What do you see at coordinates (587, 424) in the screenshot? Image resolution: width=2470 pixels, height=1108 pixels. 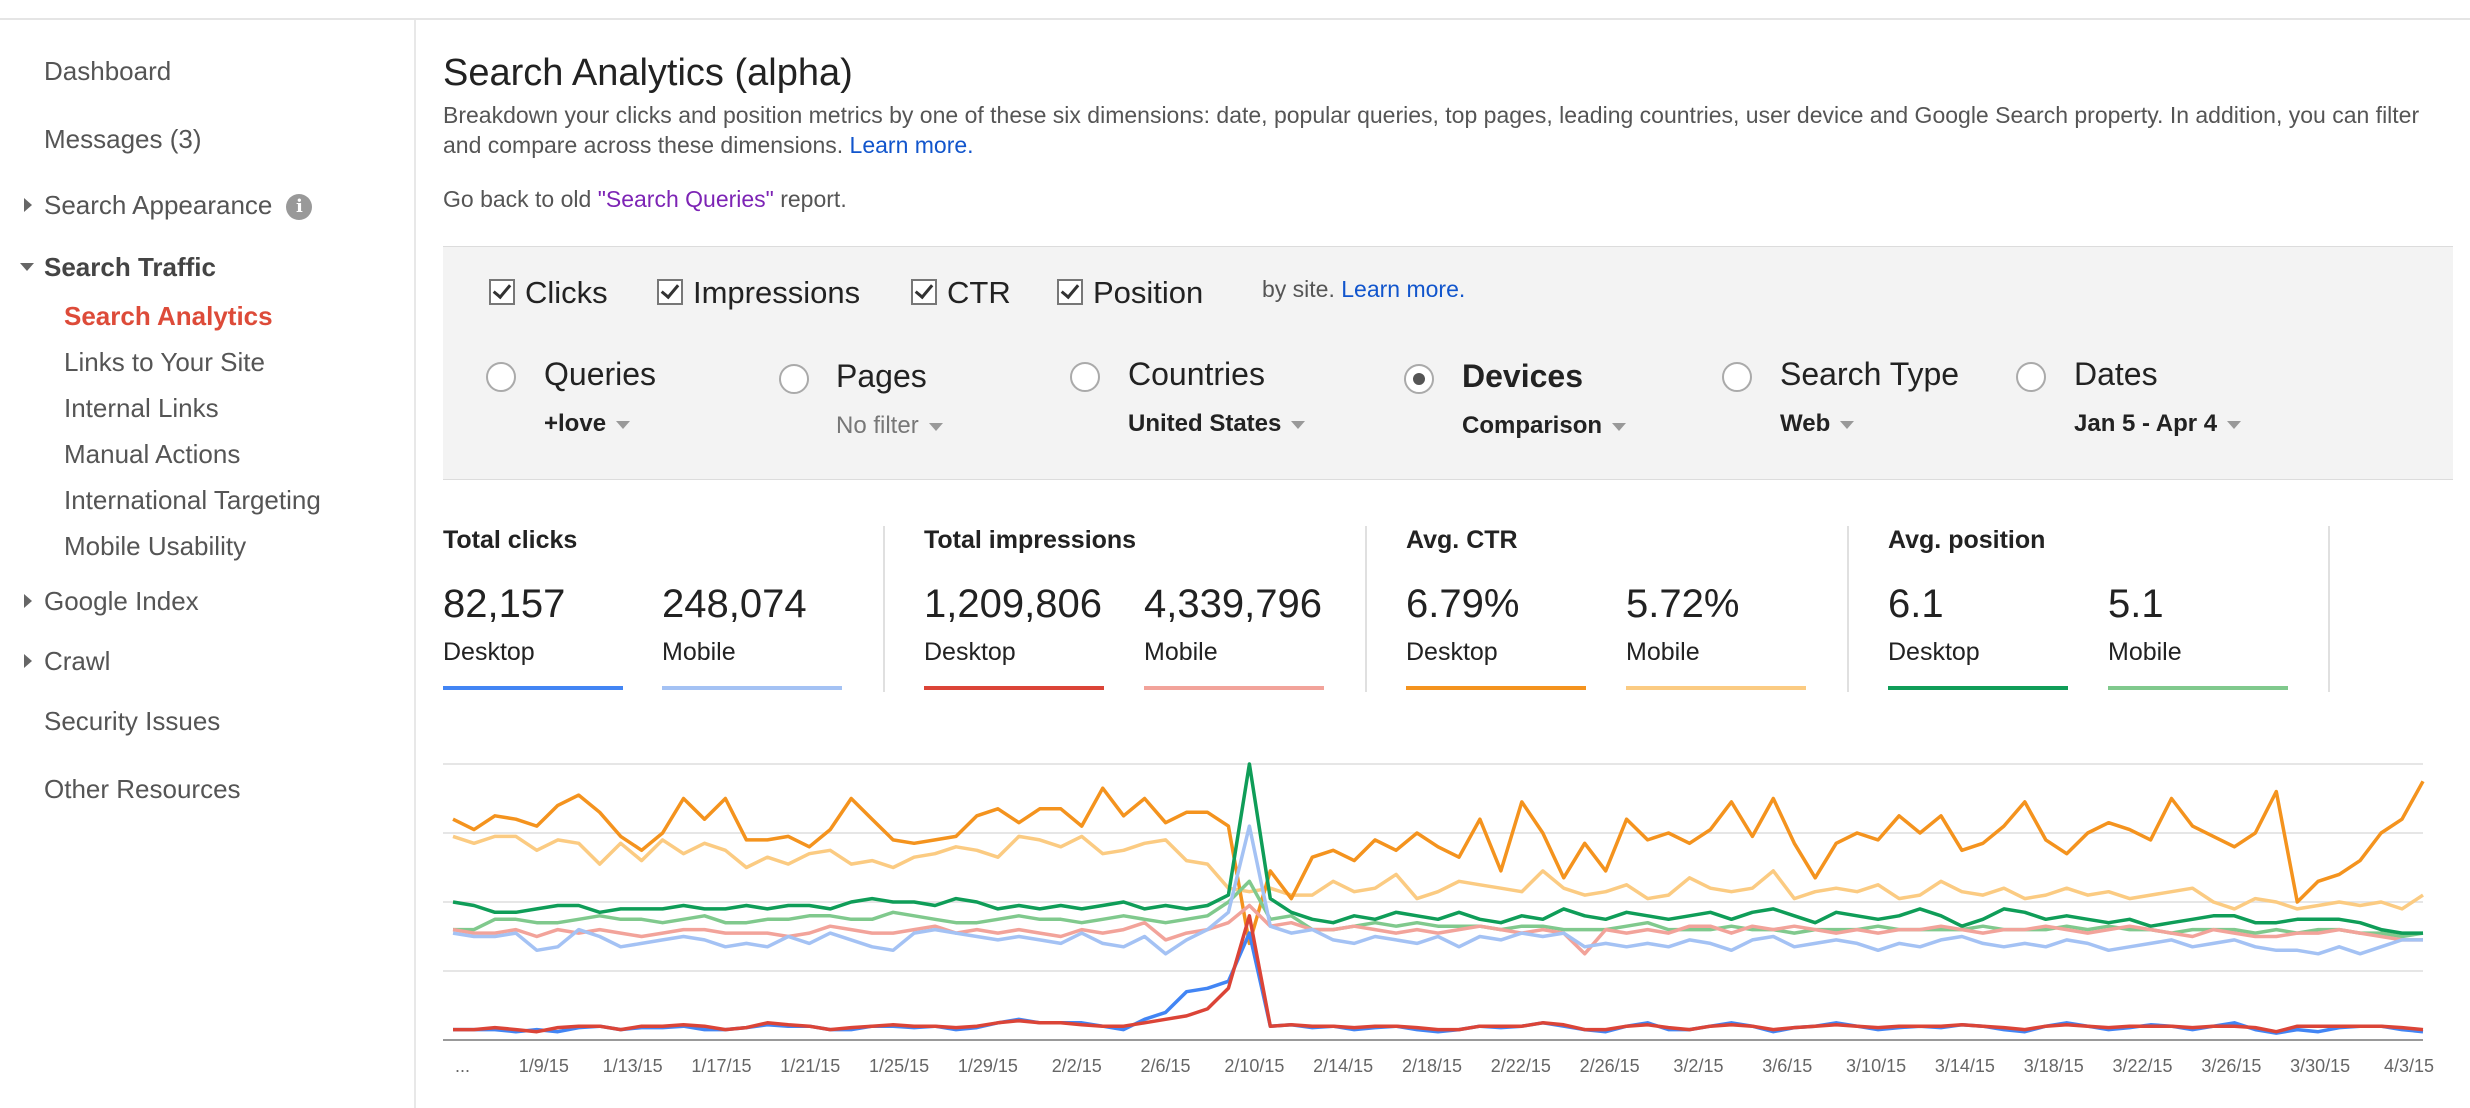 I see `queries-filter: +love` at bounding box center [587, 424].